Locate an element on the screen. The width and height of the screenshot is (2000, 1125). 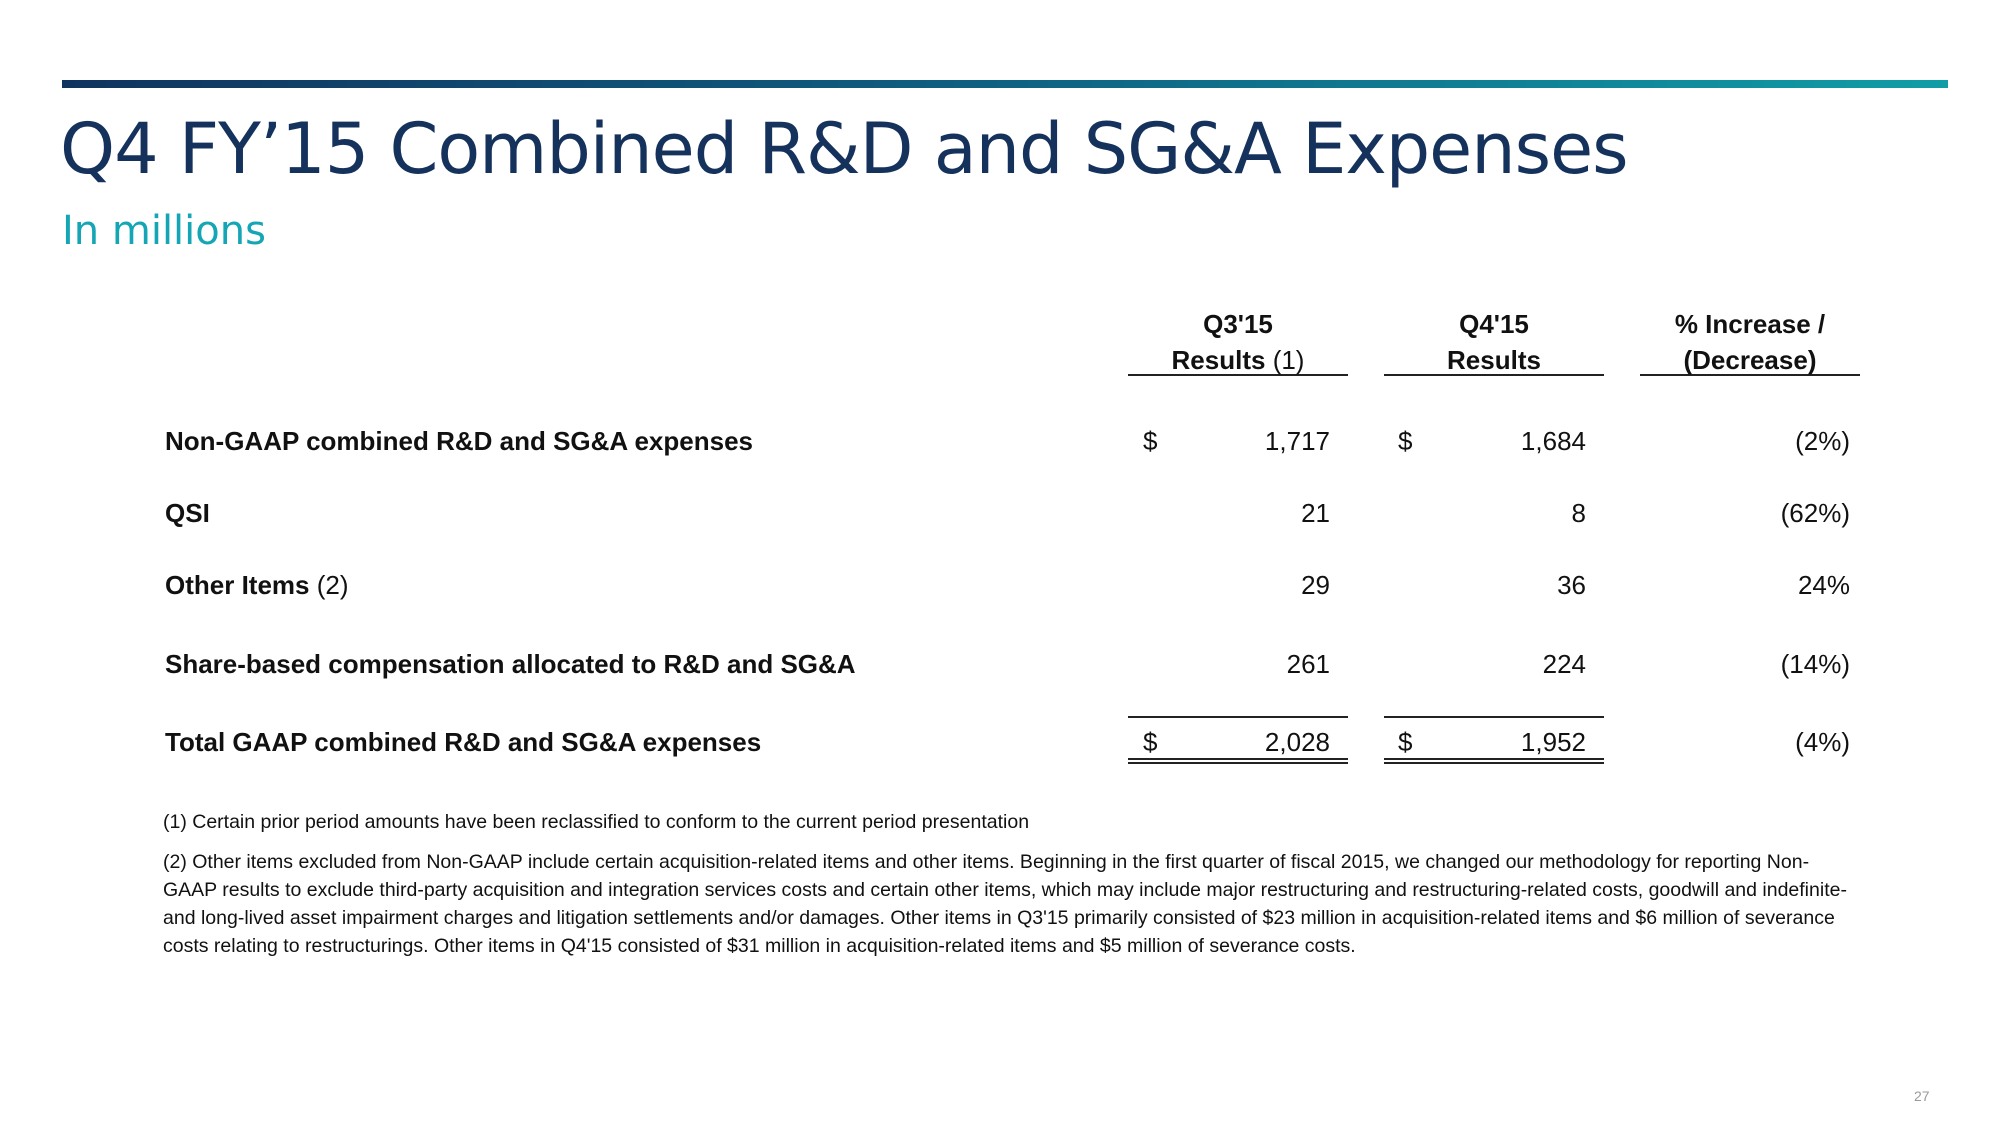
q3-value: 21 is located at coordinates (1315, 513).